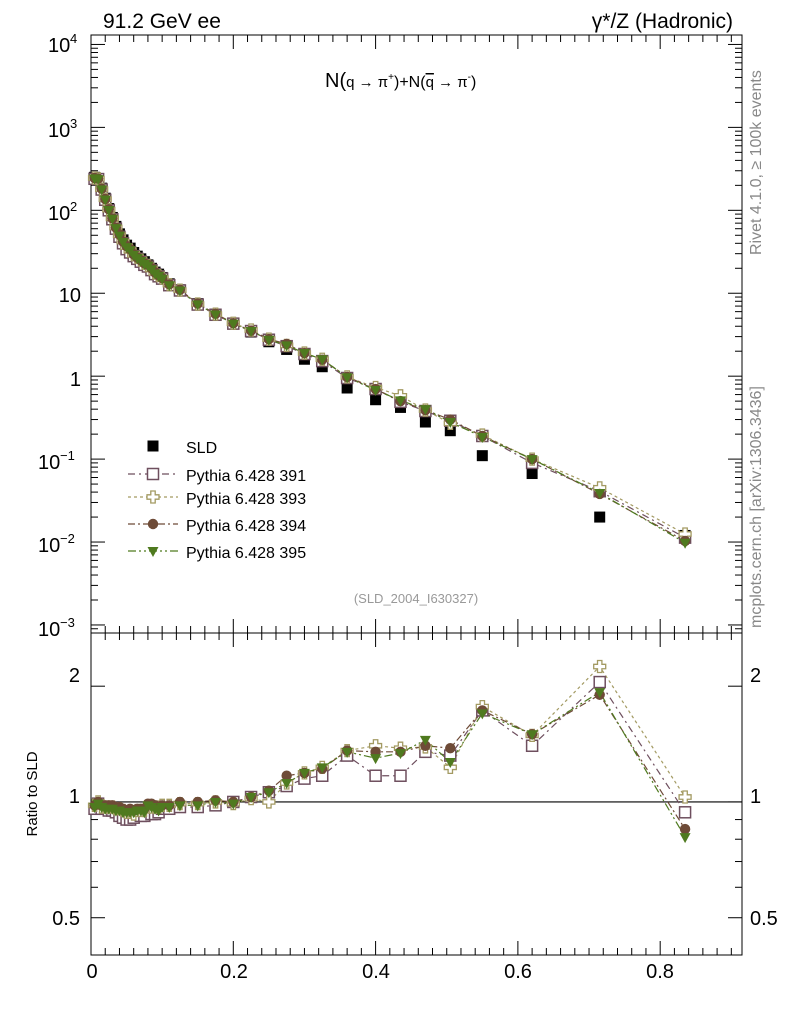 This screenshot has width=786, height=1024. Describe the element at coordinates (234, 972) in the screenshot. I see `xtick-label-0-2: 0.2` at that location.